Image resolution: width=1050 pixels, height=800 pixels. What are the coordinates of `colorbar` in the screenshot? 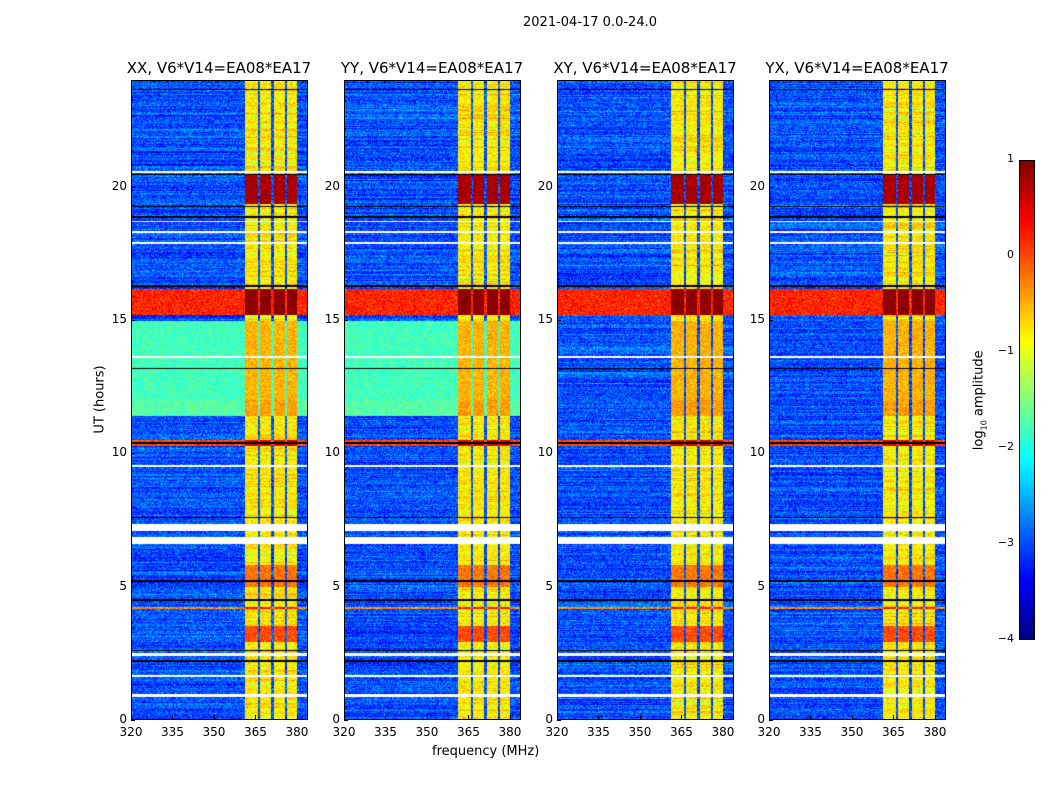 It's located at (1027, 400).